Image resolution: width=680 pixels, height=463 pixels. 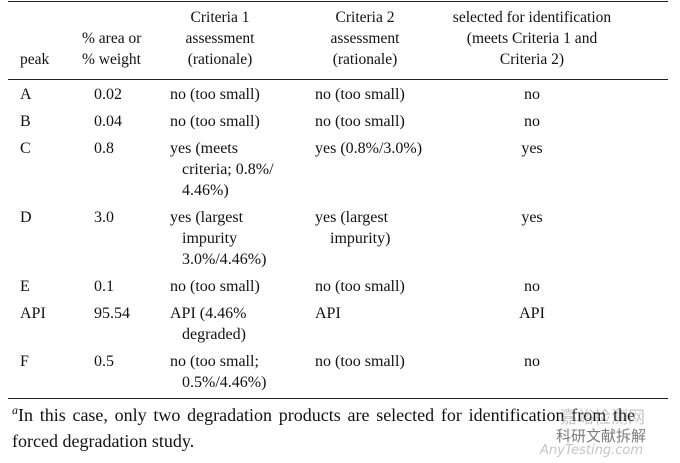 What do you see at coordinates (204, 148) in the screenshot?
I see `table-cell: yes (meets` at bounding box center [204, 148].